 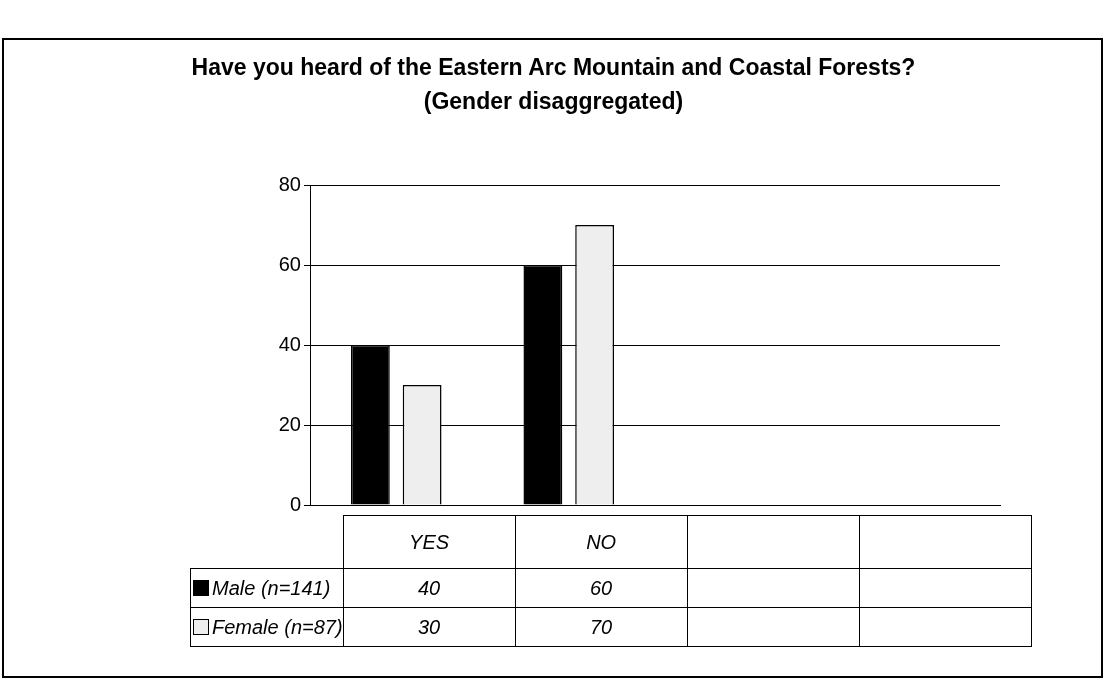 I want to click on data-label: 30, so click(x=429, y=627).